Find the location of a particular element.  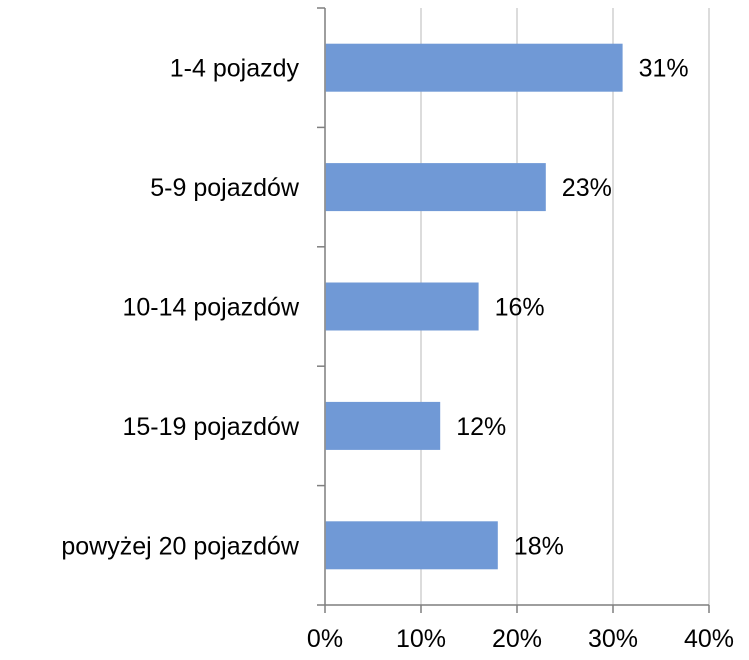

category-label: powyżej 20 pojazdów is located at coordinates (180, 546).